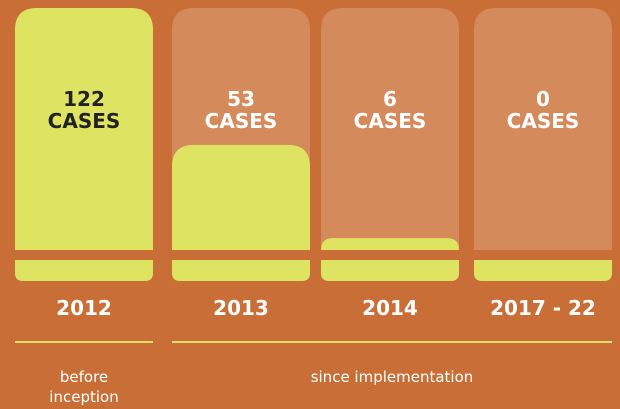 The image size is (620, 409). Describe the element at coordinates (390, 308) in the screenshot. I see `x-tick-label: 2014` at that location.